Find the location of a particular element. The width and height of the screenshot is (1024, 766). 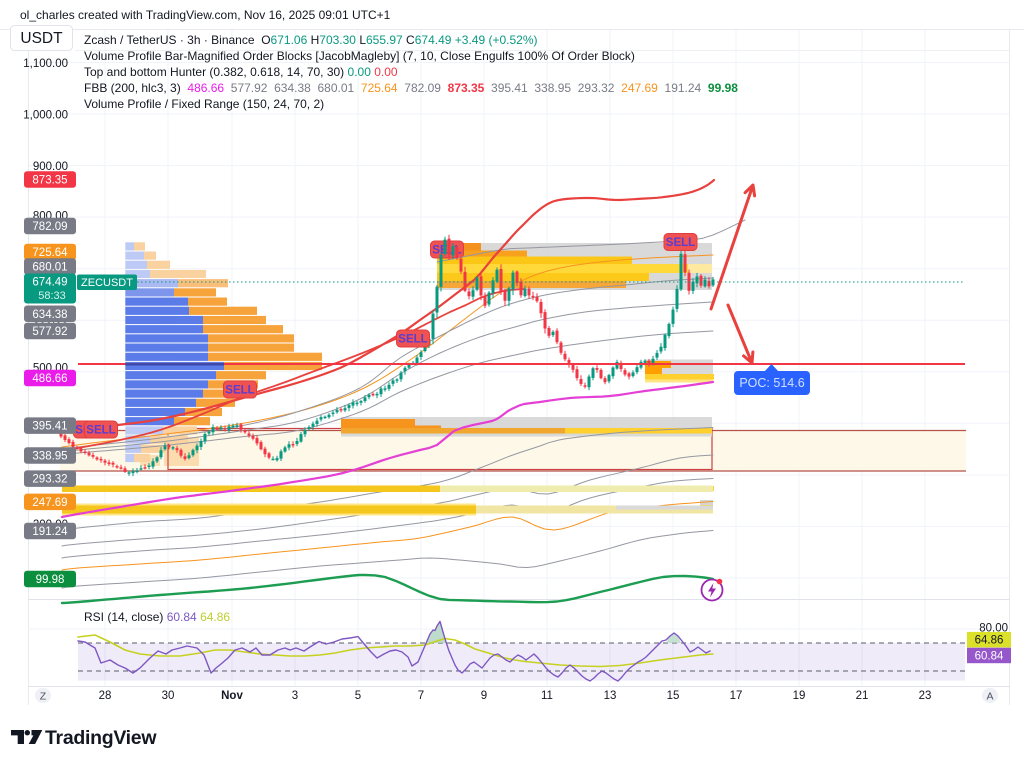

svg-text: Z is located at coordinates (43, 697).